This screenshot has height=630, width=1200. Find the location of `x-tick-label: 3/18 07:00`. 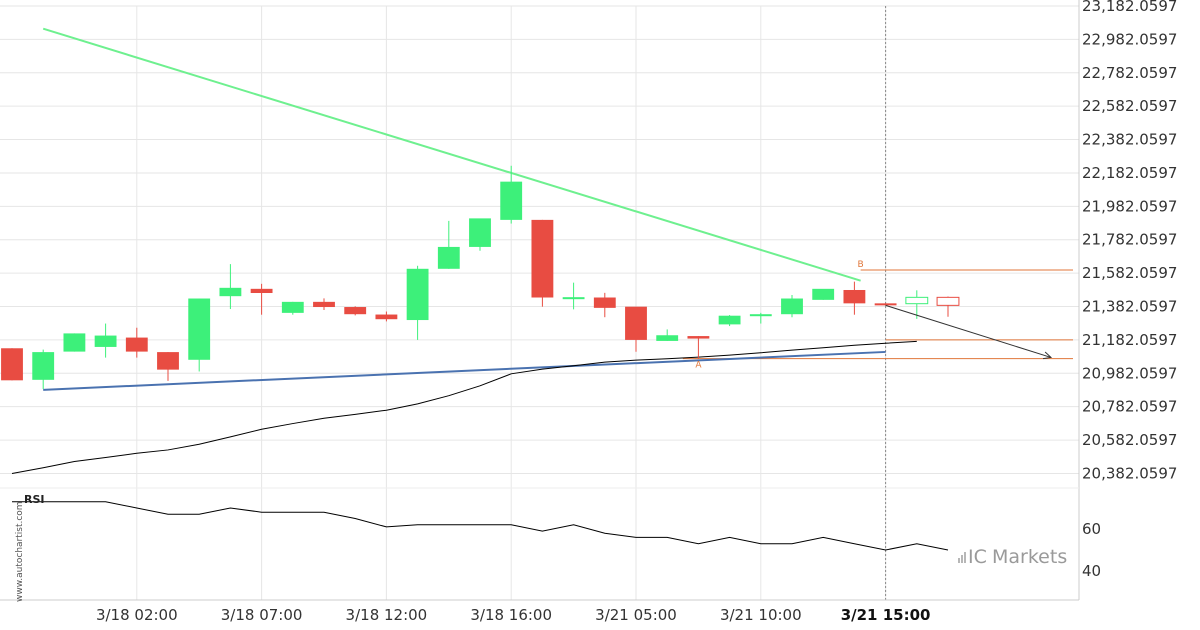

x-tick-label: 3/18 07:00 is located at coordinates (262, 615).